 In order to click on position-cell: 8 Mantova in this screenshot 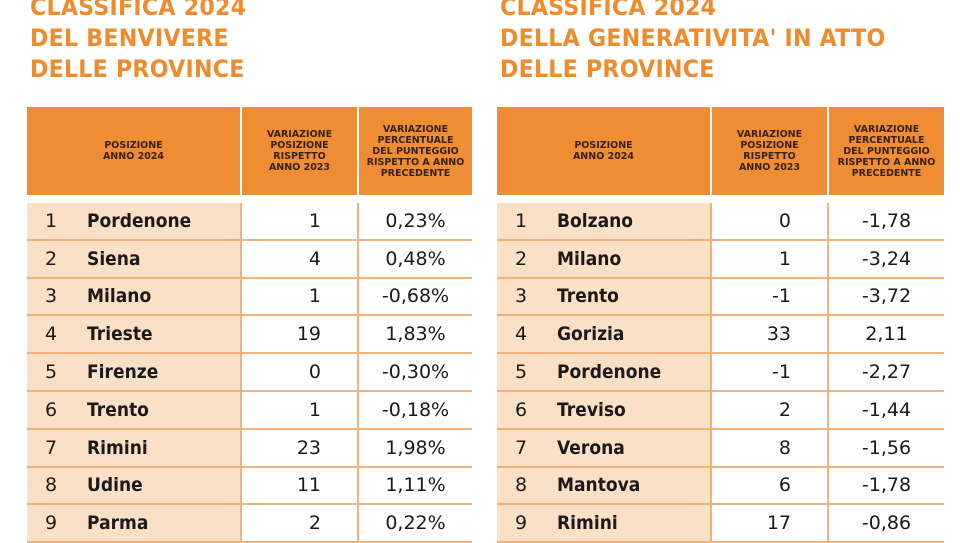, I will do `click(603, 485)`.